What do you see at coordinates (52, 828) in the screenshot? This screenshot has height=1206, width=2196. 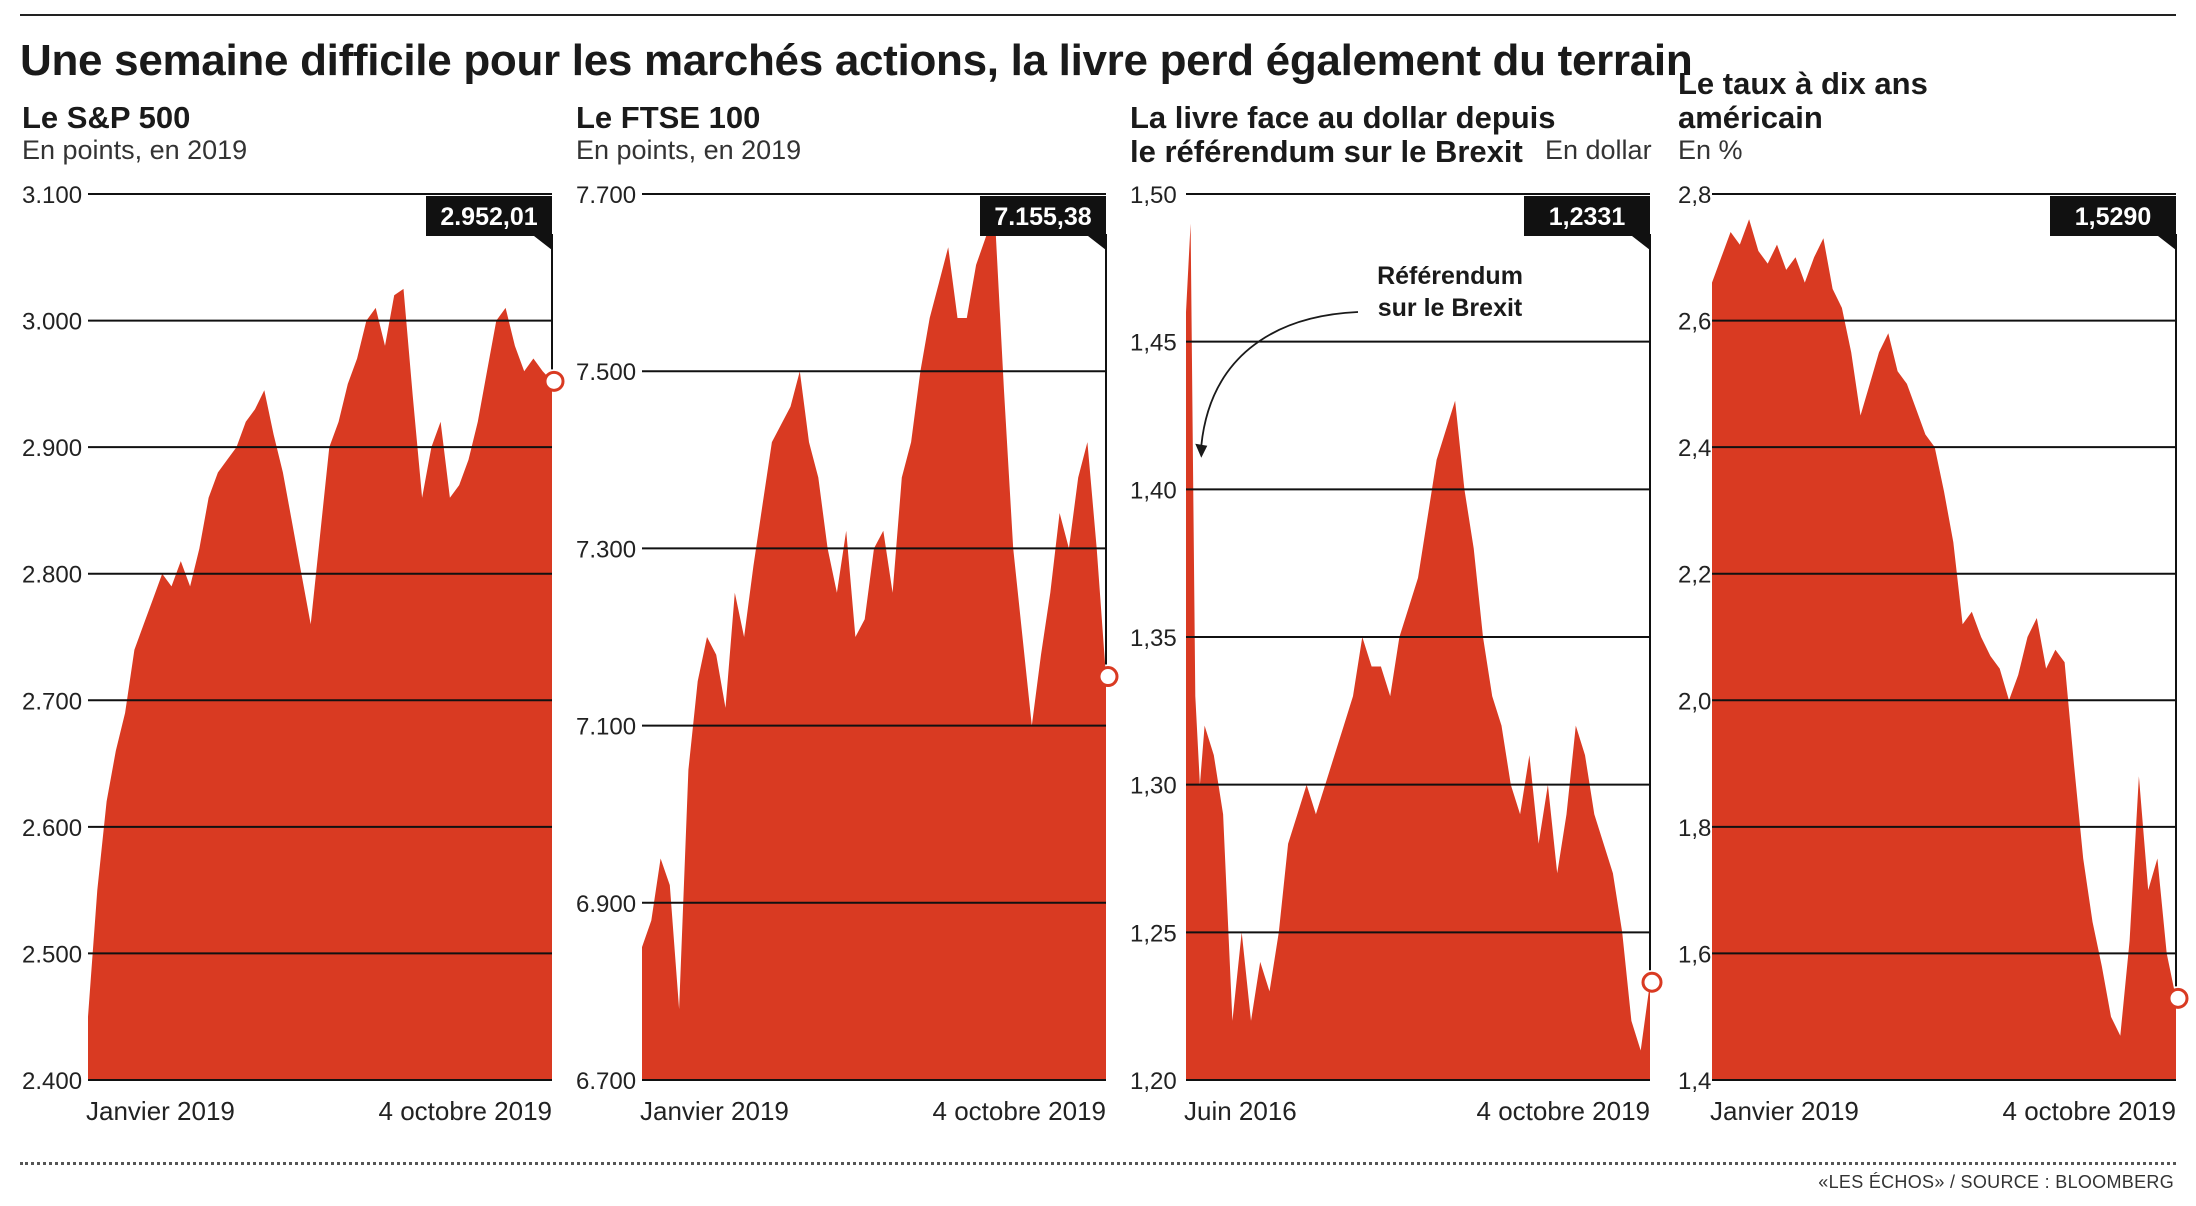 I see `y-tick-label: 2.600` at bounding box center [52, 828].